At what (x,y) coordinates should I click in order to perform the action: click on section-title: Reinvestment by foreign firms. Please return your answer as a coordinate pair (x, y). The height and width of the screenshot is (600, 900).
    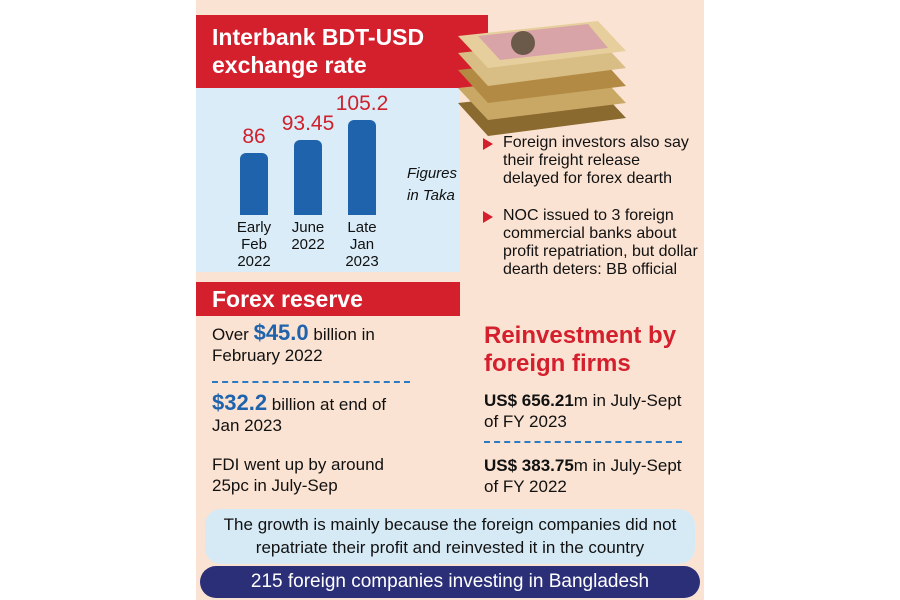
    Looking at the image, I should click on (580, 349).